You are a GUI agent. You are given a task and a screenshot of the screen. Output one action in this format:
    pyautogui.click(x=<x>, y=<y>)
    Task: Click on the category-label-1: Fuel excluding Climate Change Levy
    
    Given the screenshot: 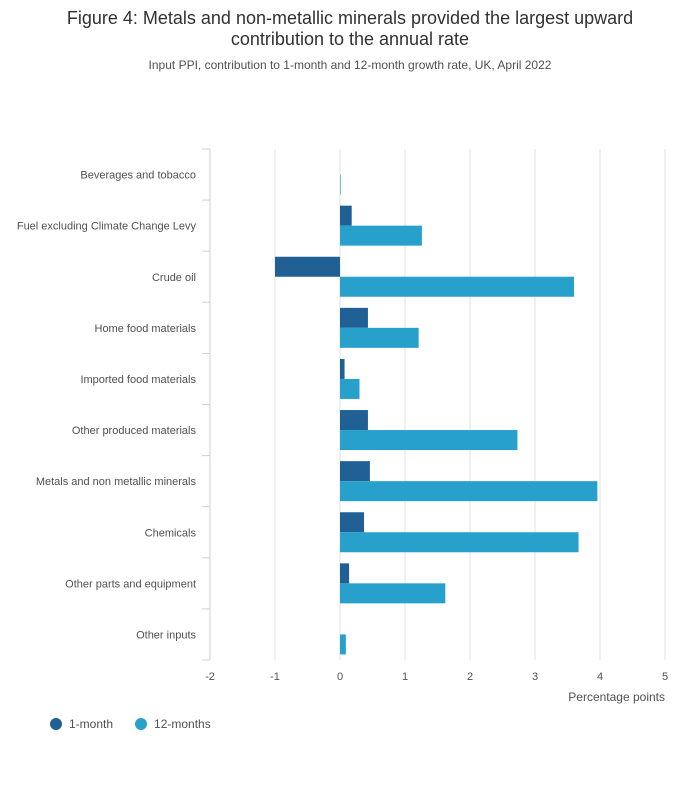 What is the action you would take?
    pyautogui.click(x=107, y=227)
    